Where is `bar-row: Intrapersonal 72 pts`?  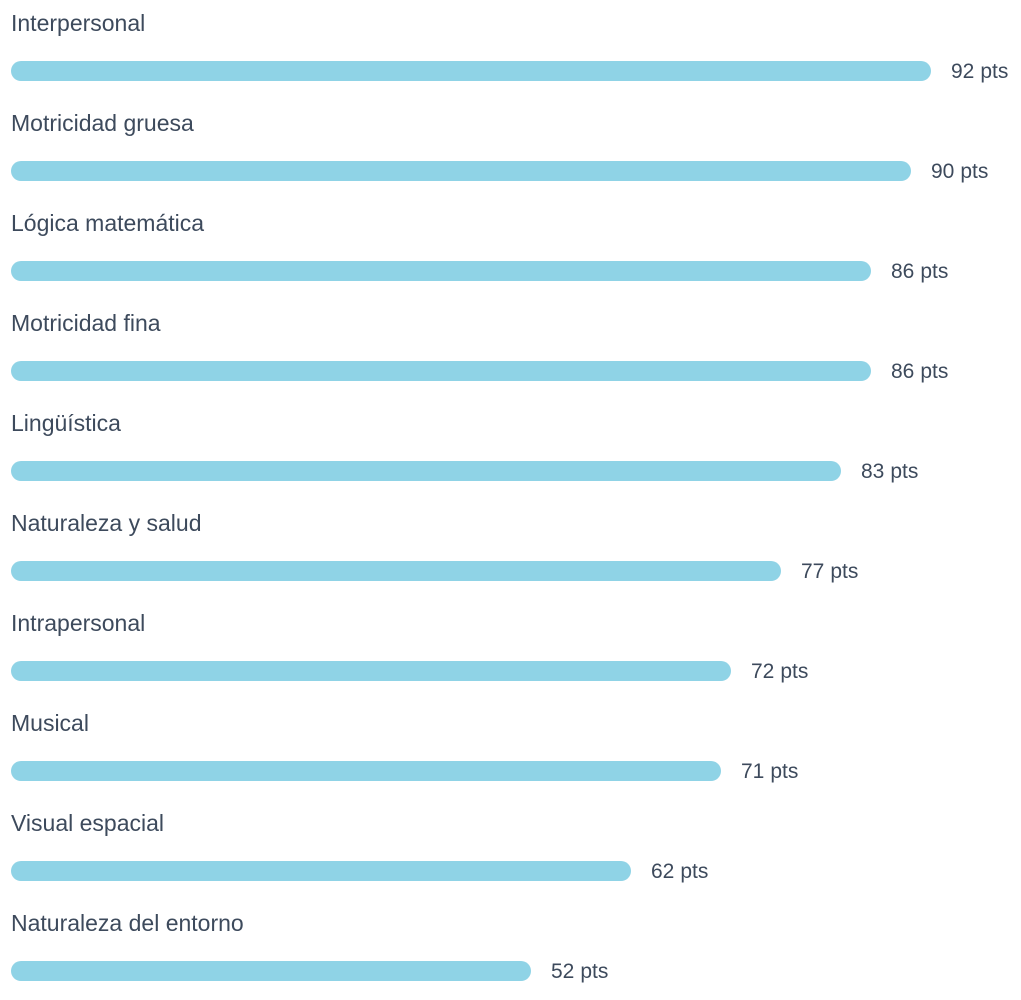
bar-row: Intrapersonal 72 pts is located at coordinates (510, 650).